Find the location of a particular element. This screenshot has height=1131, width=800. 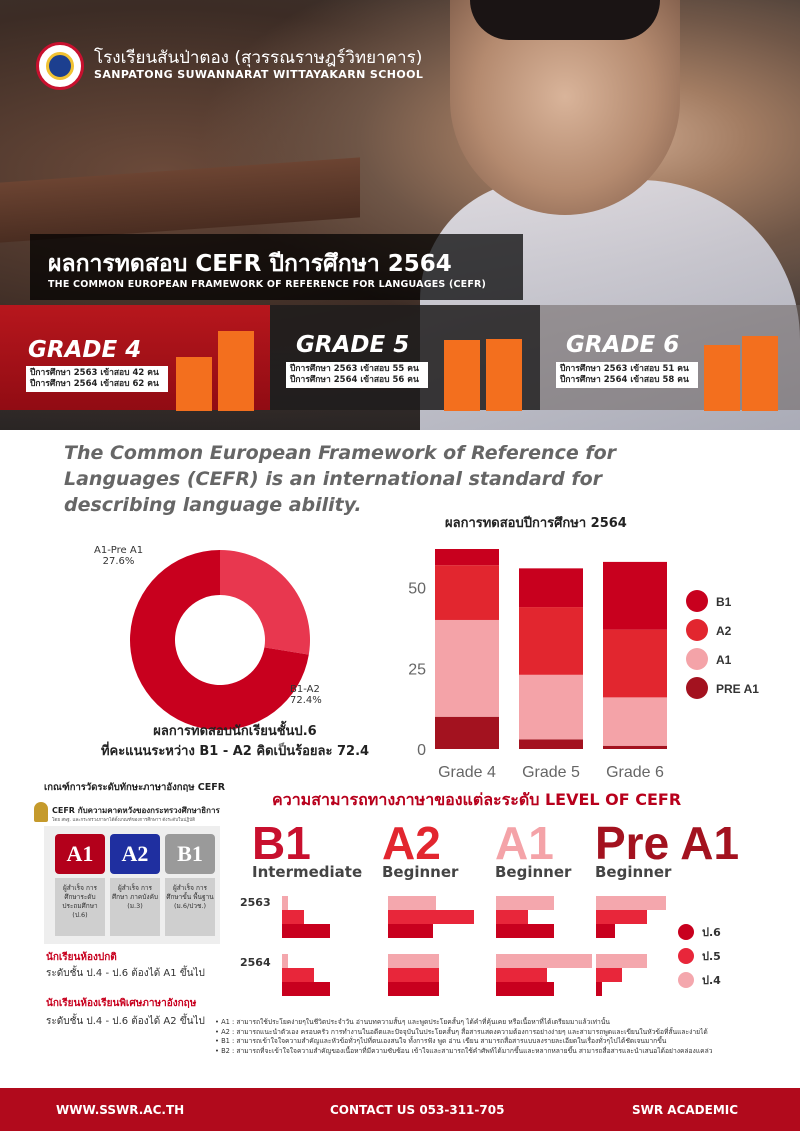

donut-label-b1-name: B1-A2 is located at coordinates (305, 689).